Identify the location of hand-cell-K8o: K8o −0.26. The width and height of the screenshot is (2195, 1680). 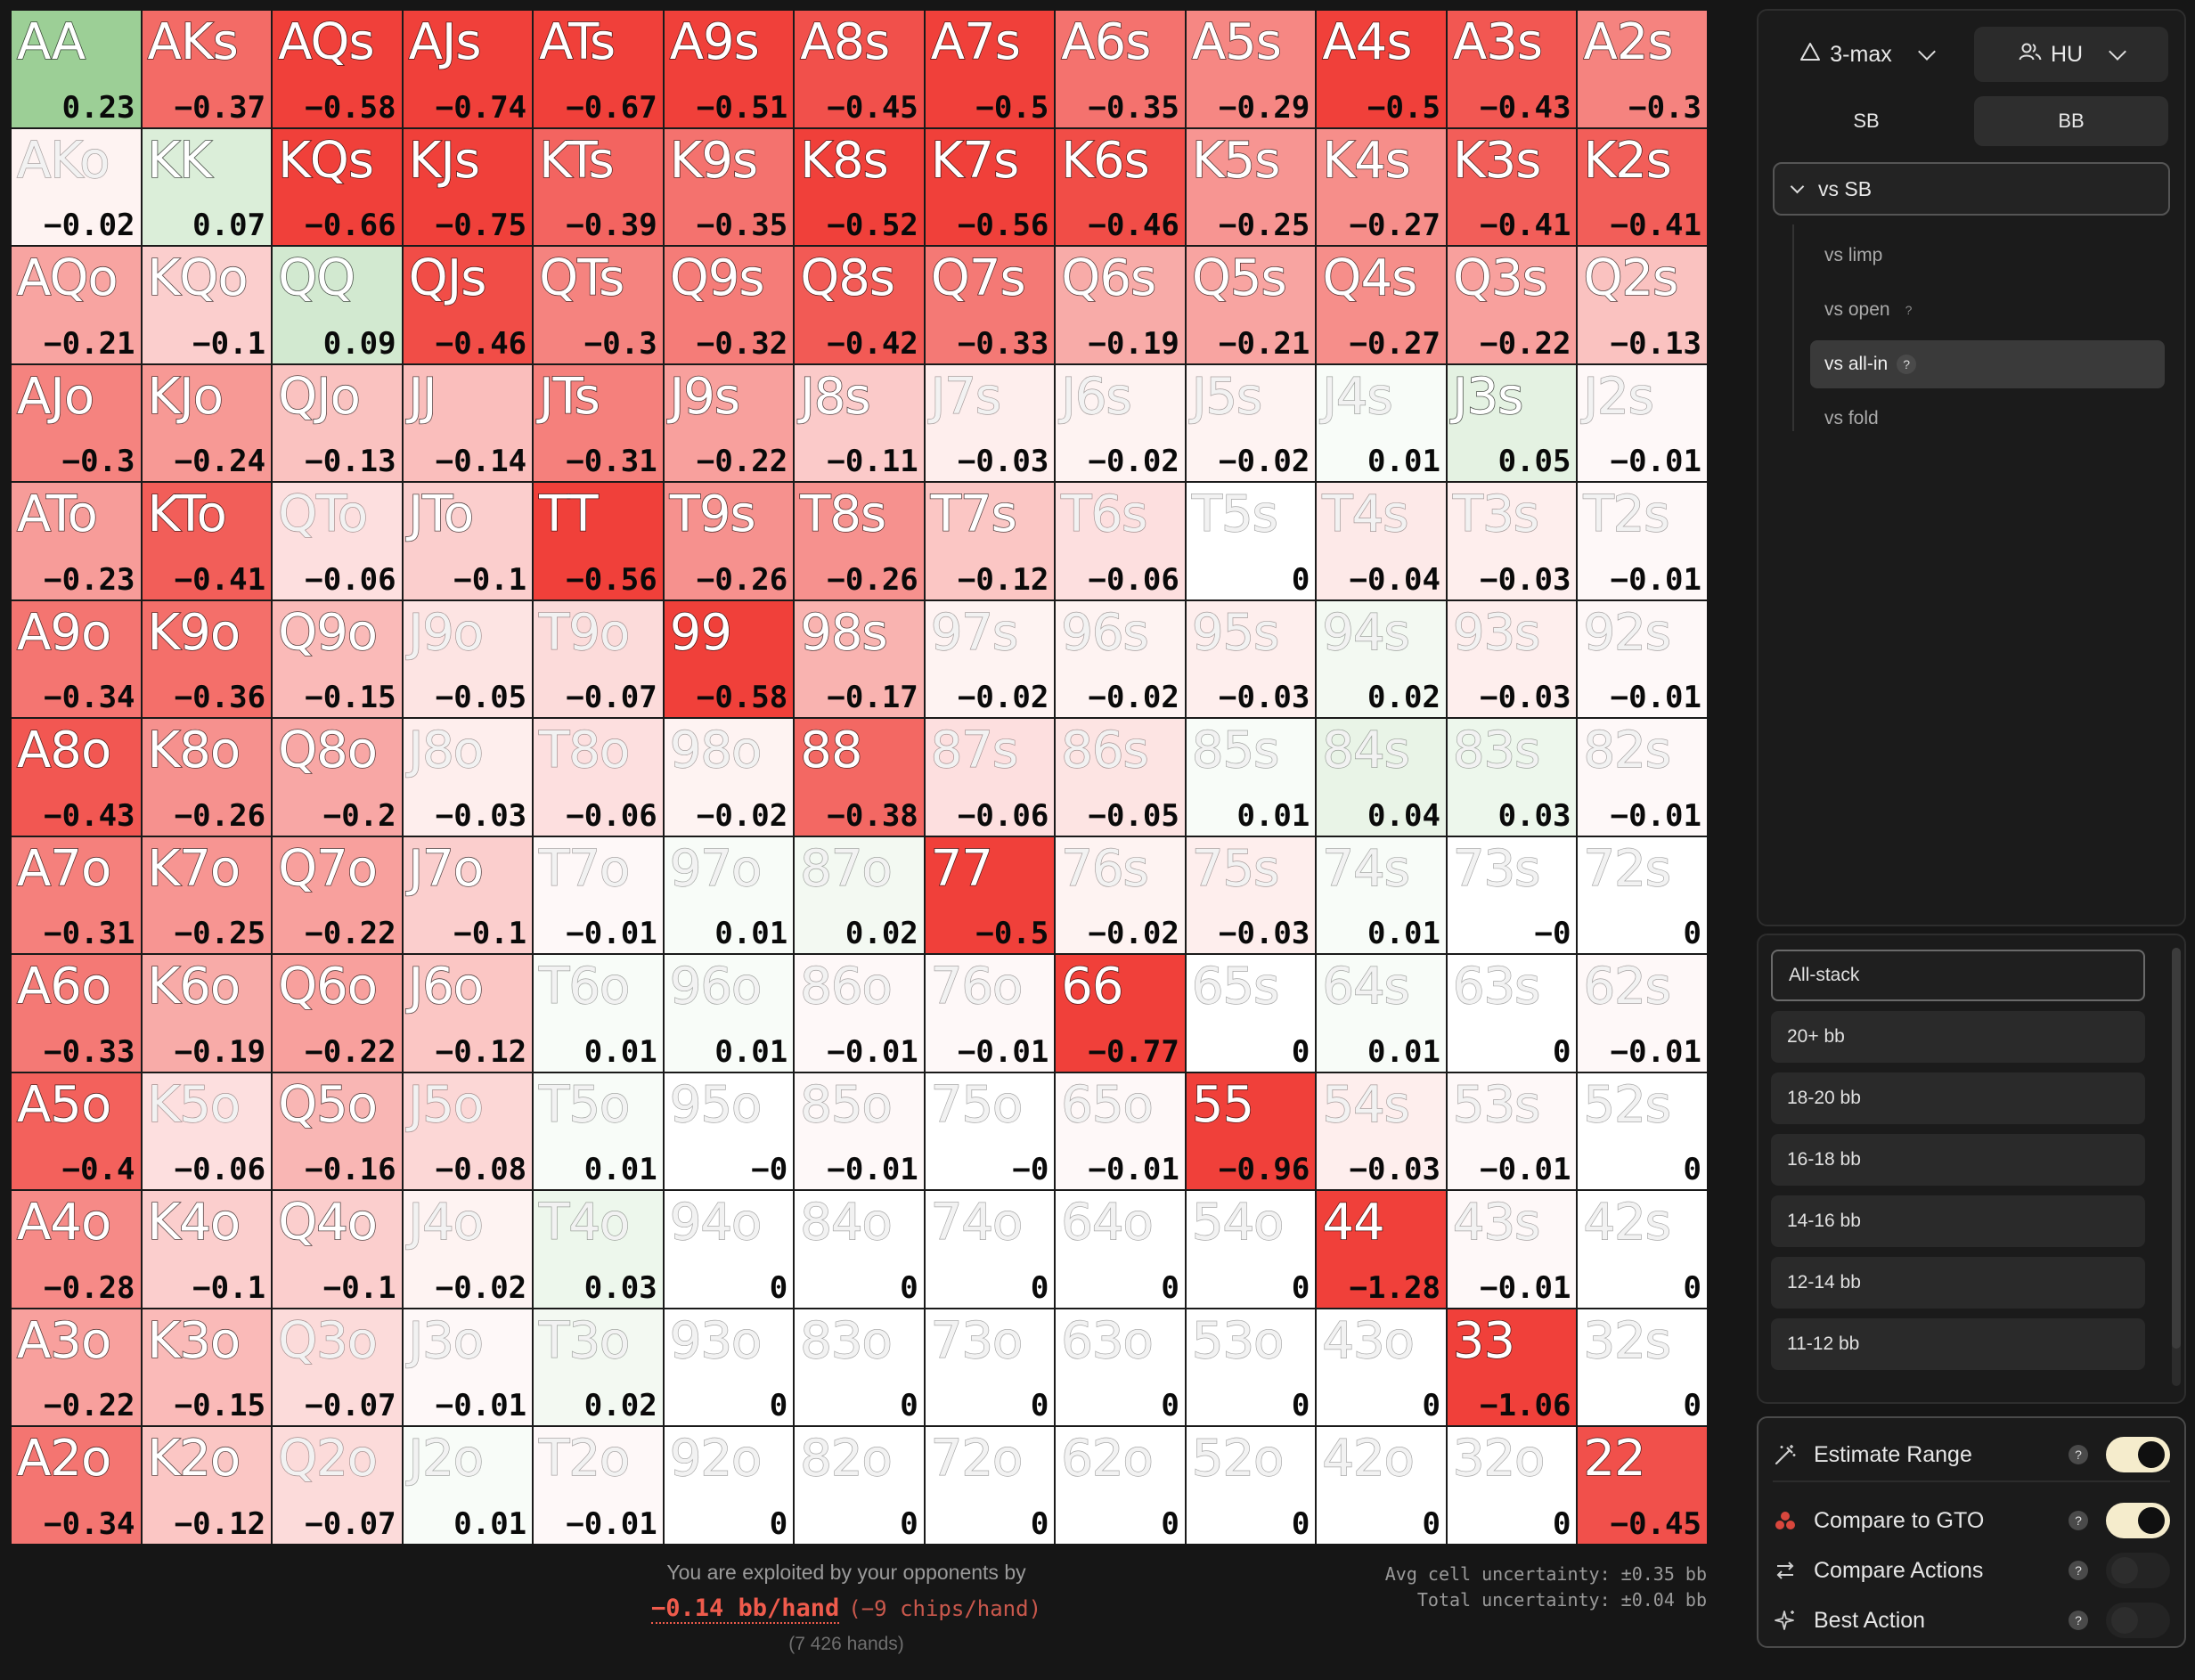
(207, 777).